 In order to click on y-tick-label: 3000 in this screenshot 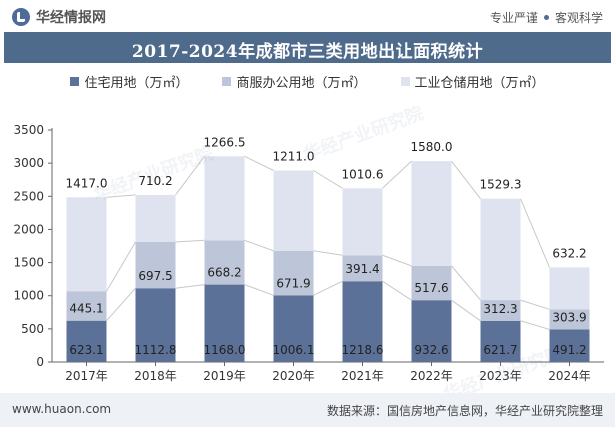, I will do `click(28, 163)`.